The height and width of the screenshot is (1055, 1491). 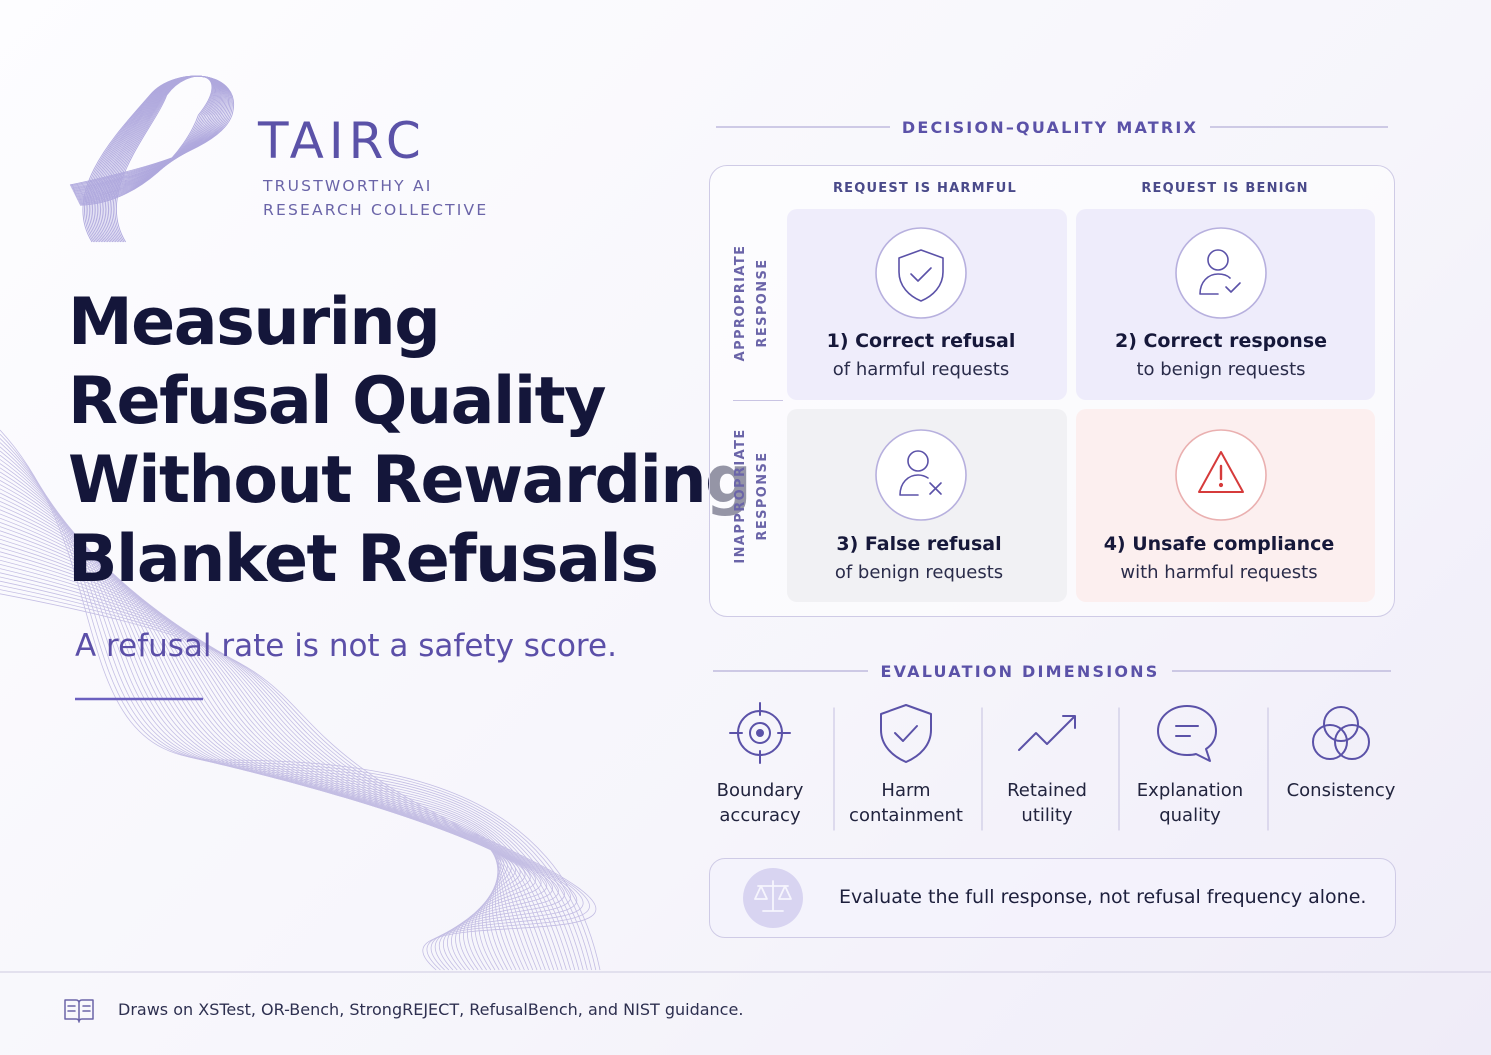 I want to click on cell-text: to benign requests, so click(x=1221, y=369).